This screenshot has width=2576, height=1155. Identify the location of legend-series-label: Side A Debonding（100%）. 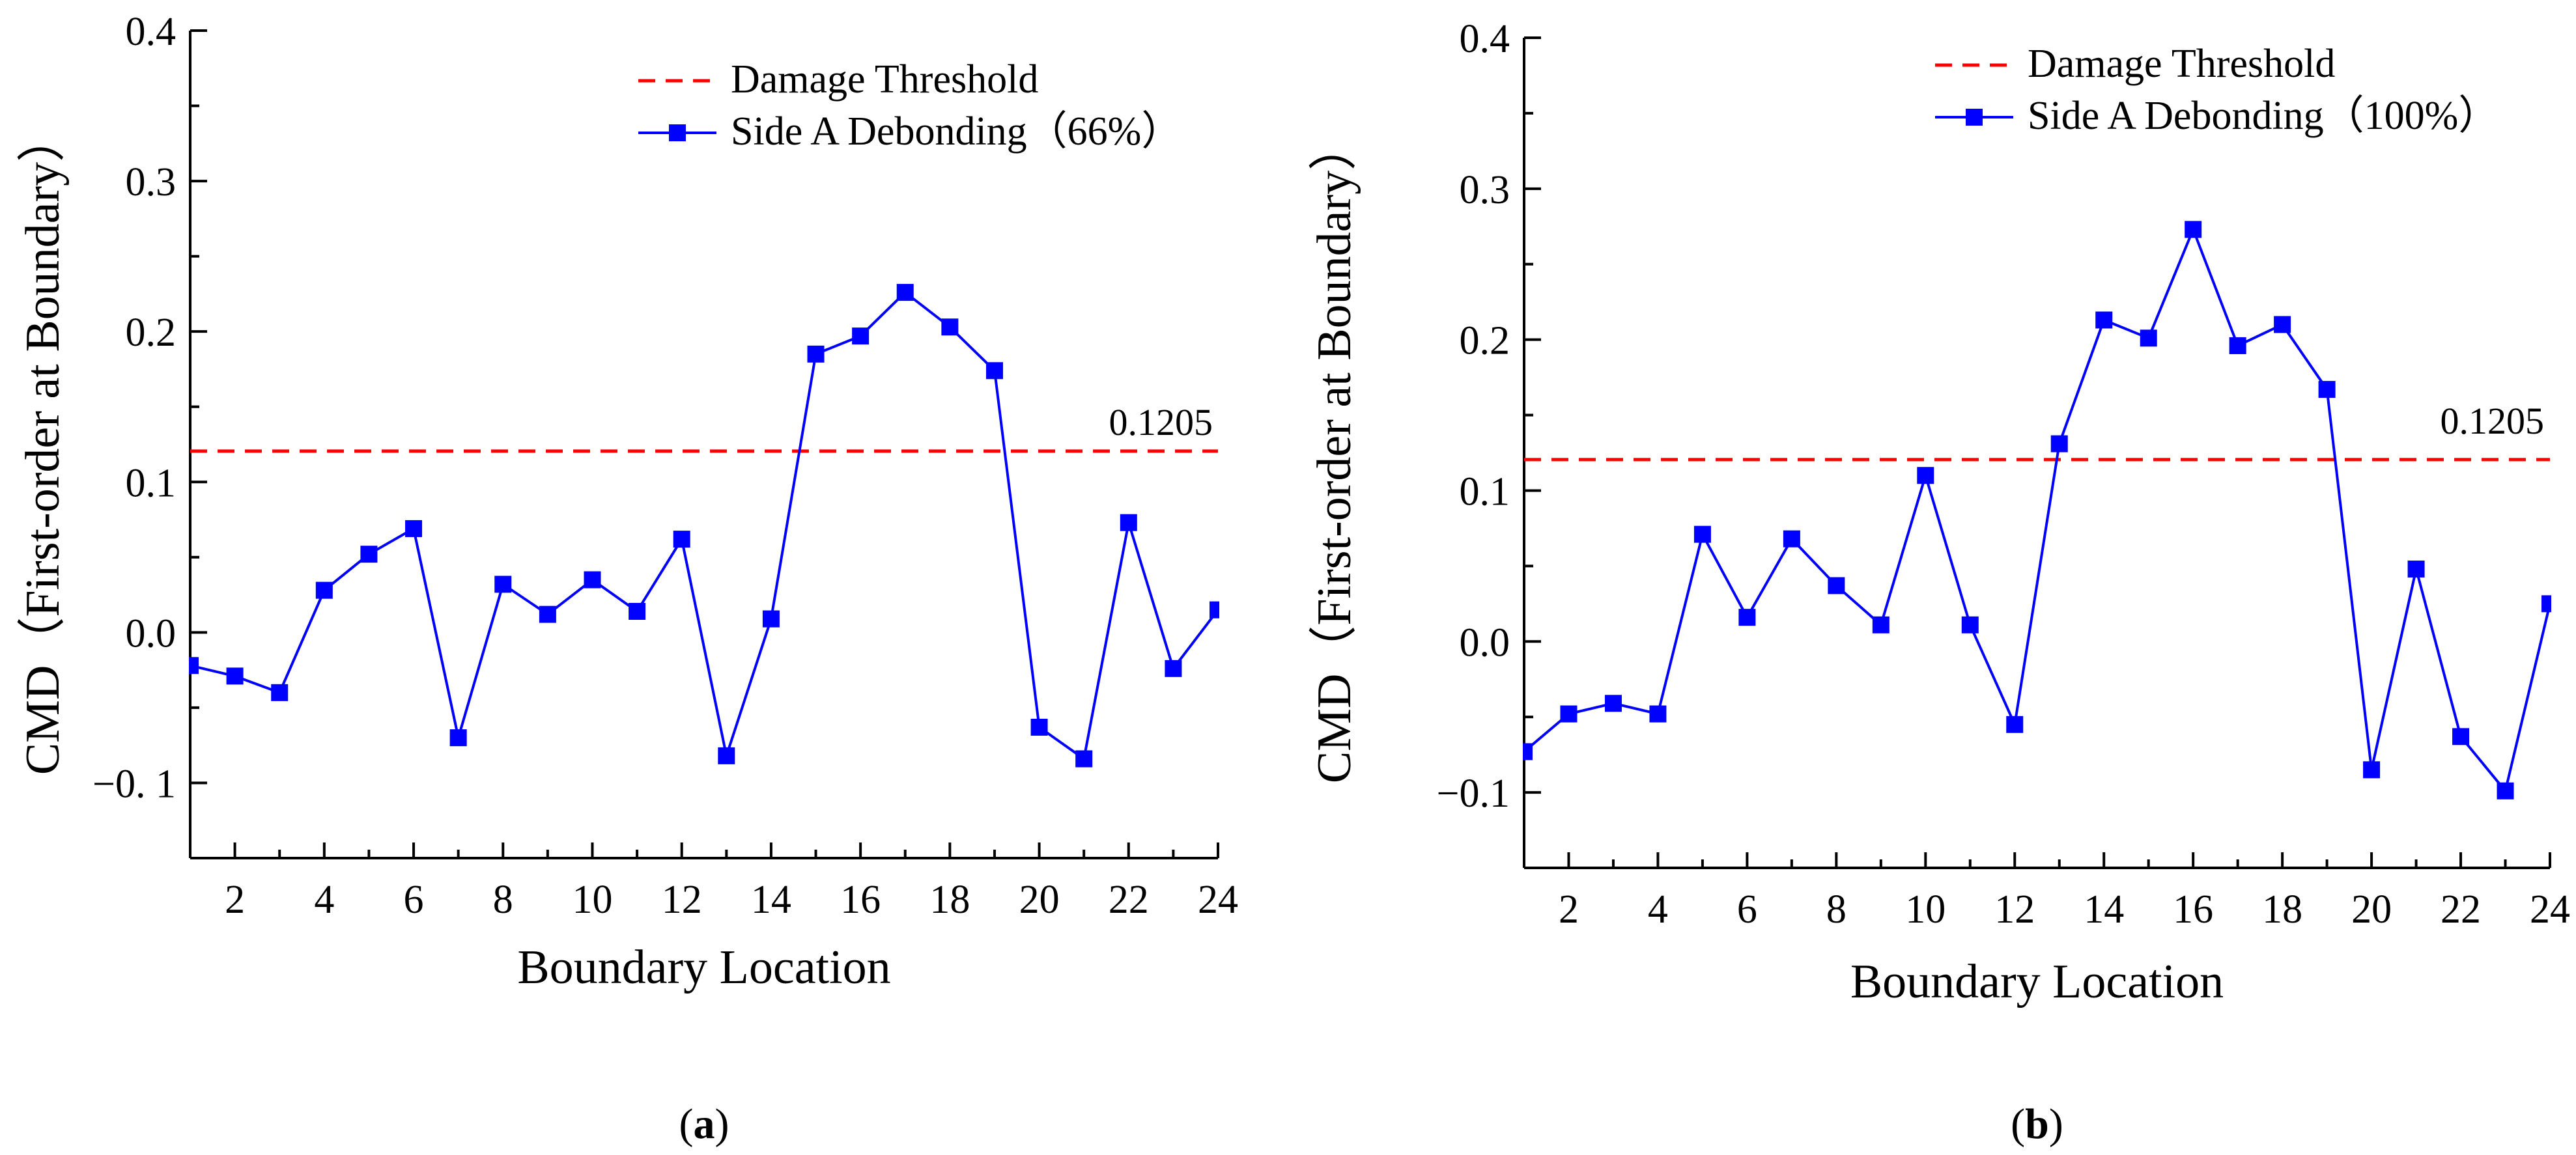
(2263, 116).